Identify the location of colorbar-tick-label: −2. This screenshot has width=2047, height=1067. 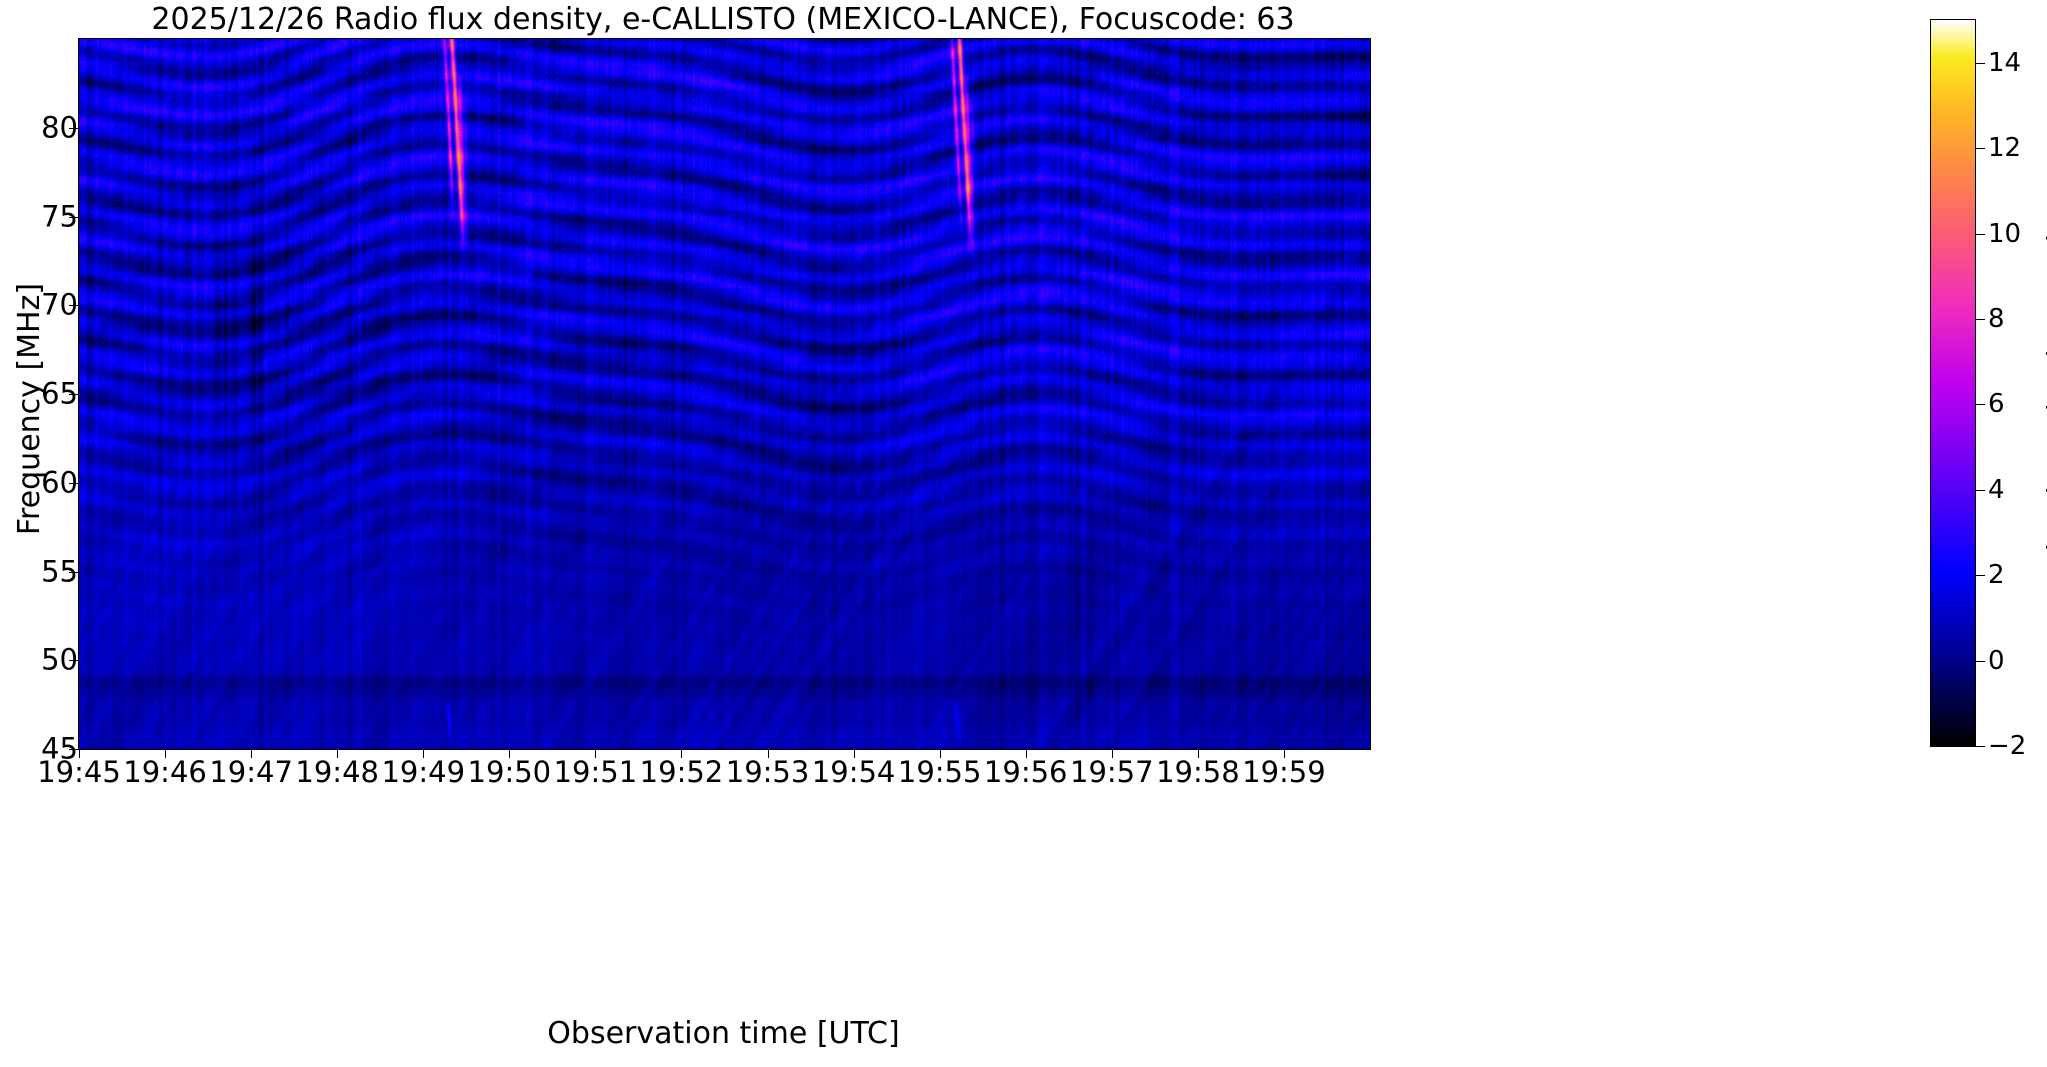
(2007, 746).